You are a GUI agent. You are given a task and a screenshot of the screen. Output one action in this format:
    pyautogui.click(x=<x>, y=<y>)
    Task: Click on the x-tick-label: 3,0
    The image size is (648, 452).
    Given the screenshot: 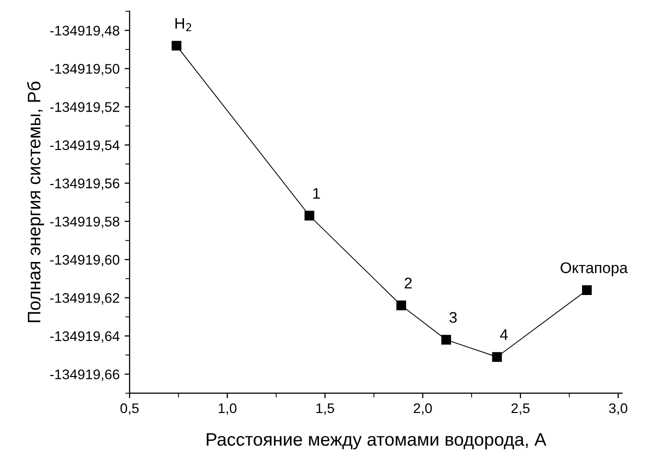 What is the action you would take?
    pyautogui.click(x=618, y=409)
    